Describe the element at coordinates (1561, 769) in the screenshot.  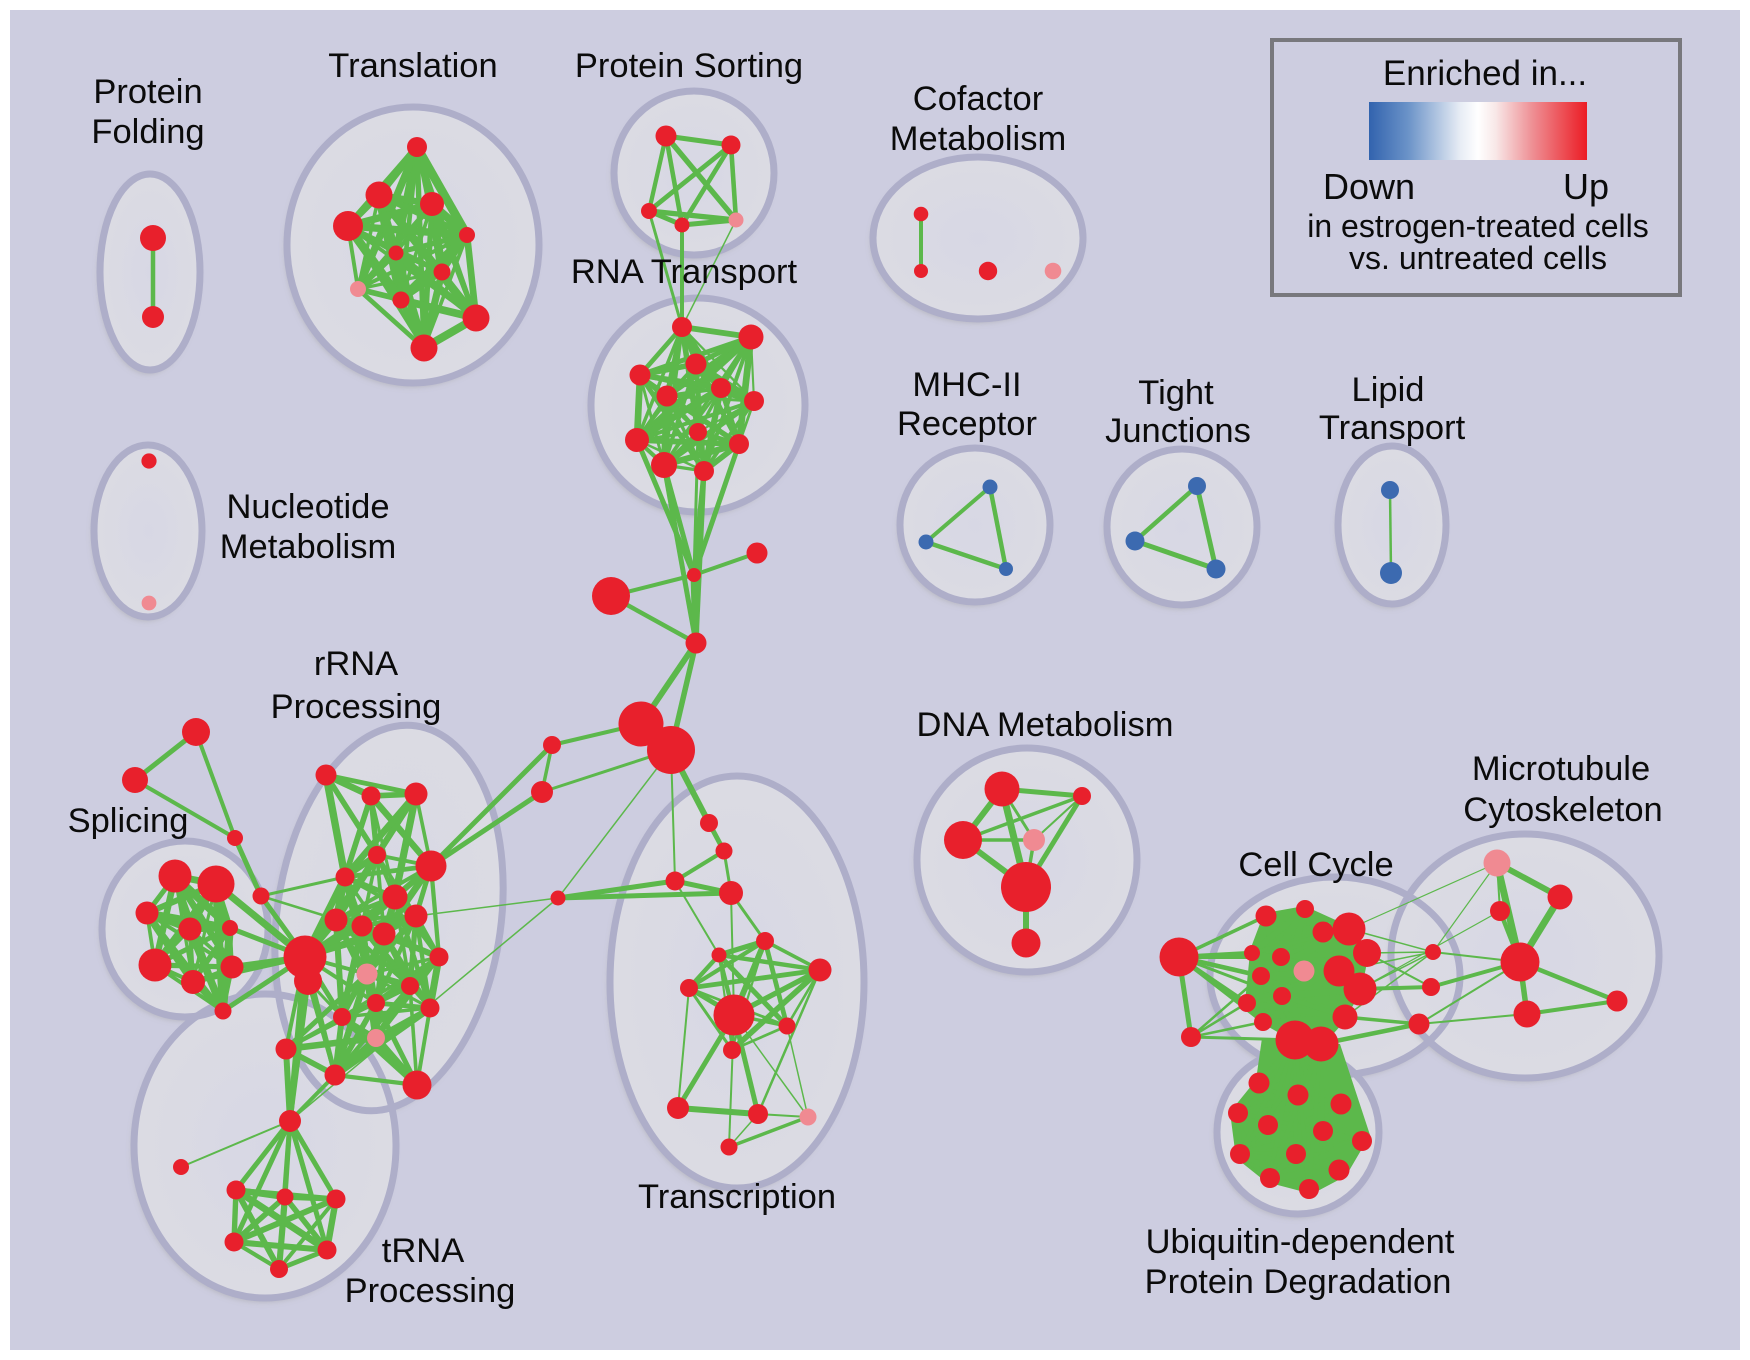
I see `svg-text: Microtubule` at that location.